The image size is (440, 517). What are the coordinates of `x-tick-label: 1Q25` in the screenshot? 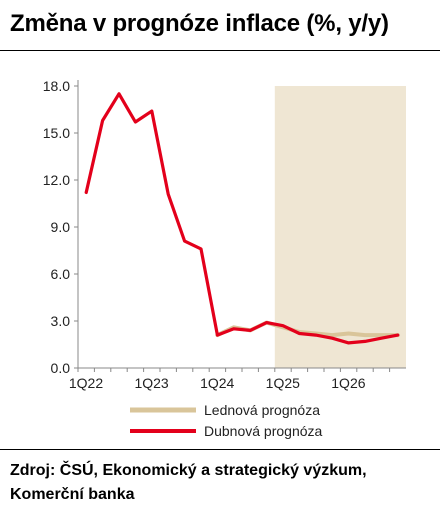 It's located at (283, 383).